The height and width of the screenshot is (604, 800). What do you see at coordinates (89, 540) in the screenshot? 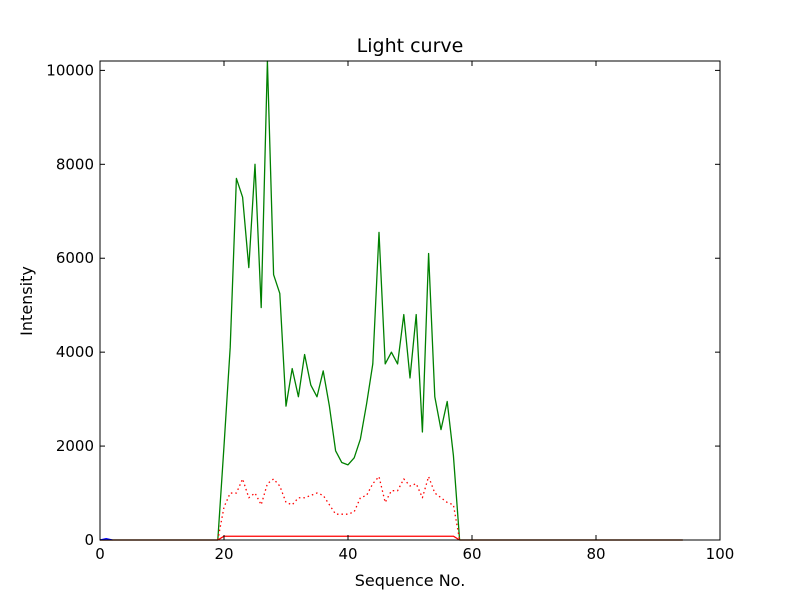
I see `y-tick-label: 0` at bounding box center [89, 540].